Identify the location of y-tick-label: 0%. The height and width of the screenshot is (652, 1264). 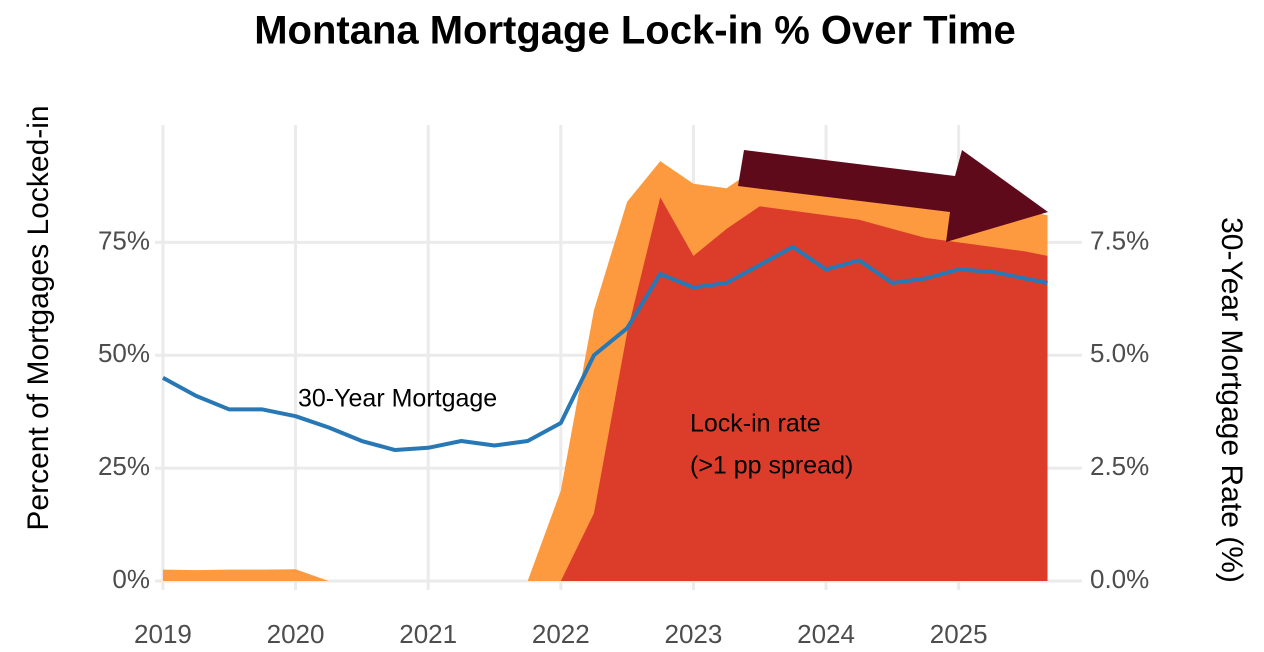
(131, 579).